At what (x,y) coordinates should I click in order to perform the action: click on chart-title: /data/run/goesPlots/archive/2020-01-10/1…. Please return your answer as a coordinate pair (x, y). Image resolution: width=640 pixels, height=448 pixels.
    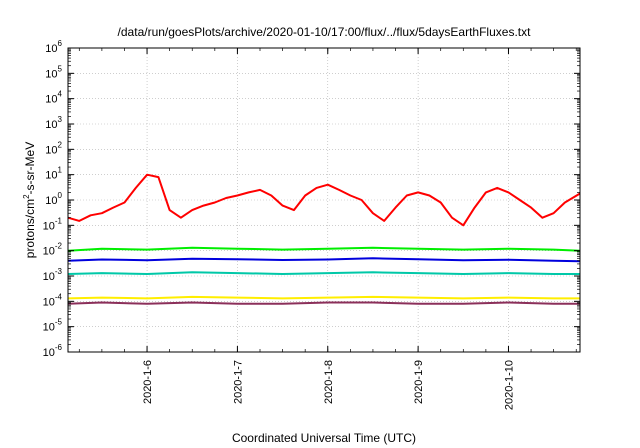
    Looking at the image, I should click on (325, 32).